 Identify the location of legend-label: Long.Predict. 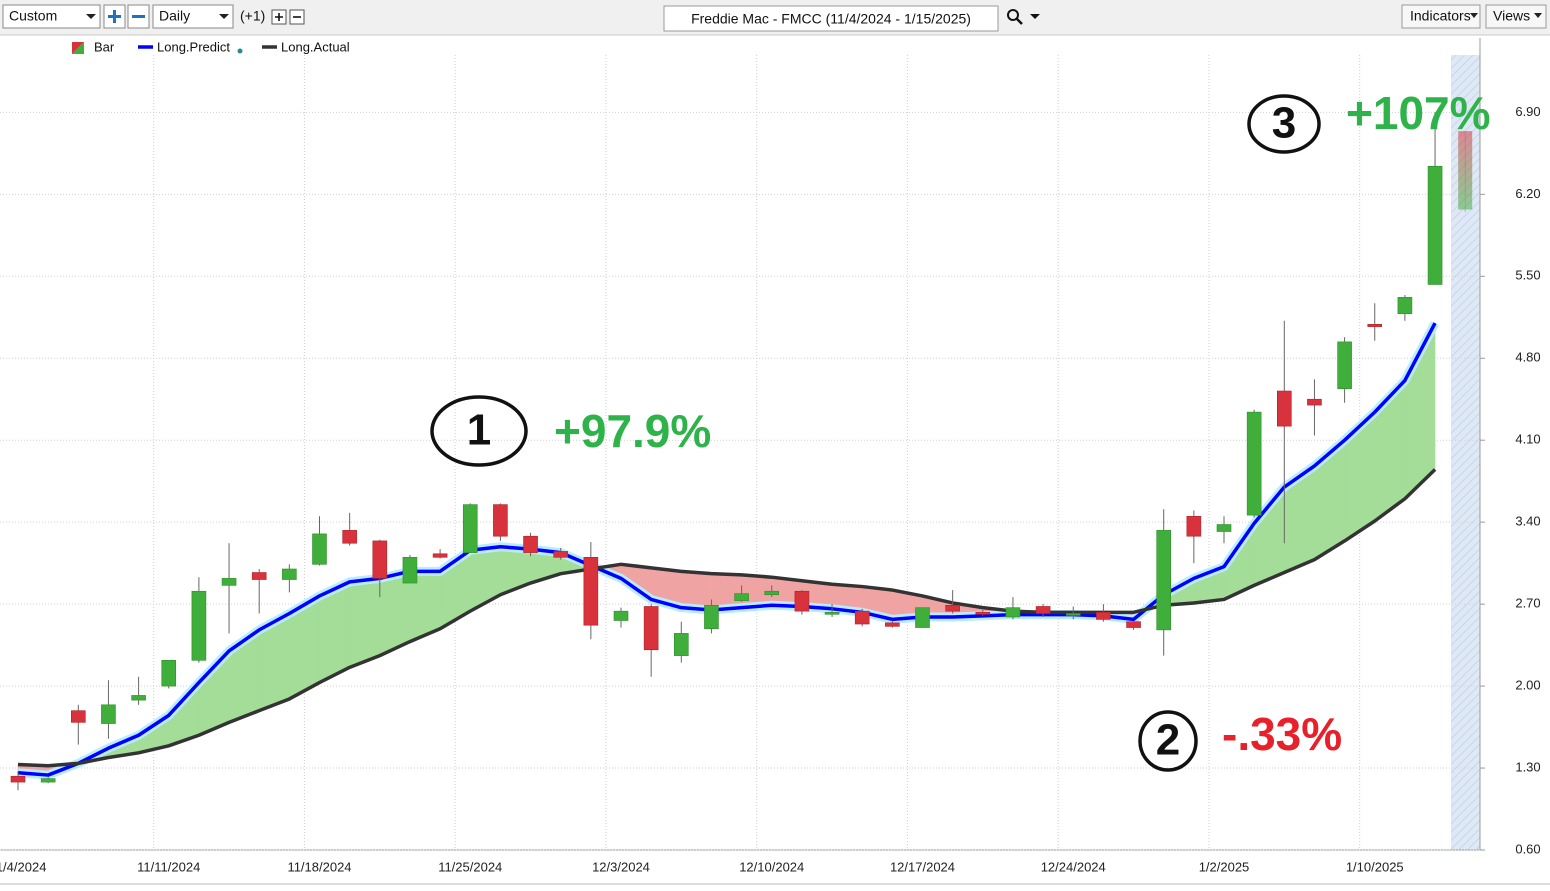
(193, 46).